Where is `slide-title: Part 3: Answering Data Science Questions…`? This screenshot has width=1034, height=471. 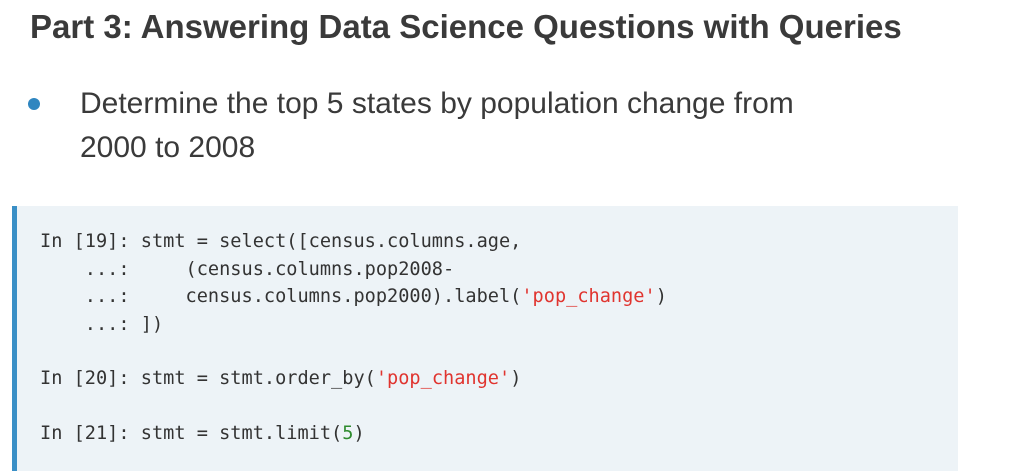
slide-title: Part 3: Answering Data Science Questions… is located at coordinates (466, 26).